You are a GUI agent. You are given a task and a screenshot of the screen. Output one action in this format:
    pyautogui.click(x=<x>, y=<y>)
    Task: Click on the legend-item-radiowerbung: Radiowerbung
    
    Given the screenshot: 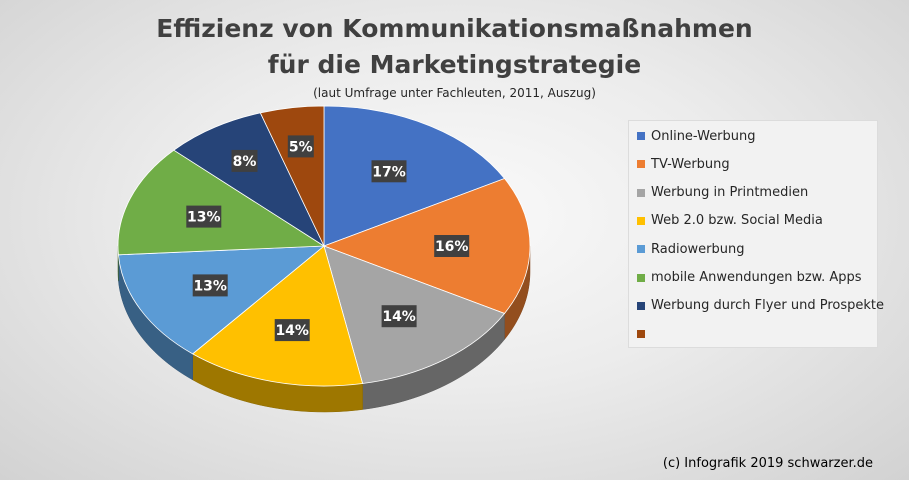 What is the action you would take?
    pyautogui.click(x=691, y=249)
    